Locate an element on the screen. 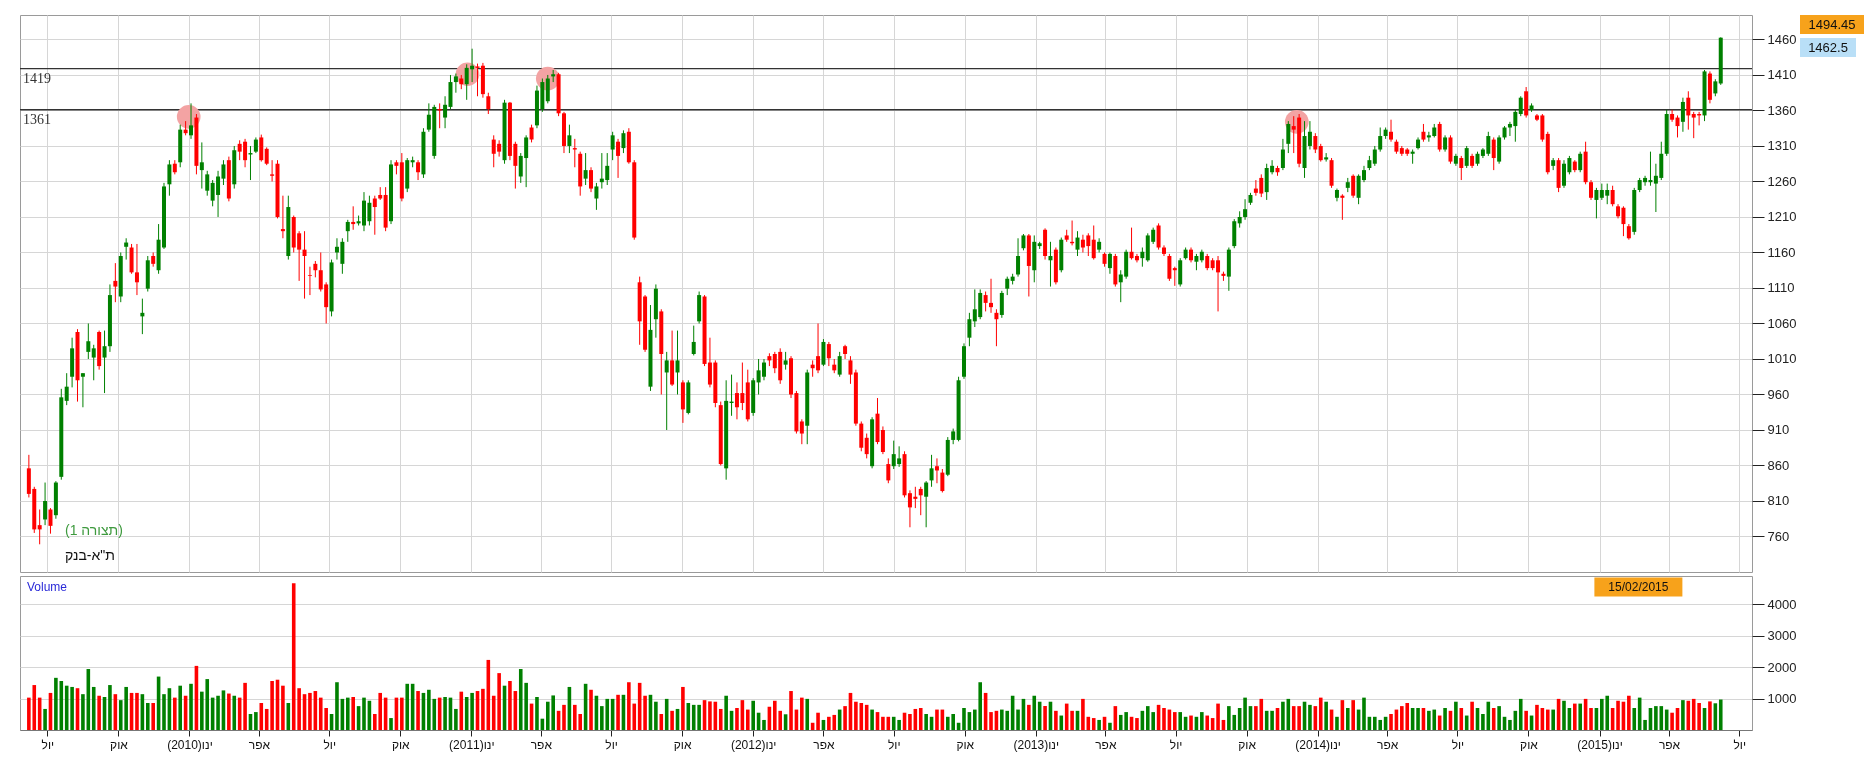  x-tick-label: (2011)ינו is located at coordinates (472, 744).